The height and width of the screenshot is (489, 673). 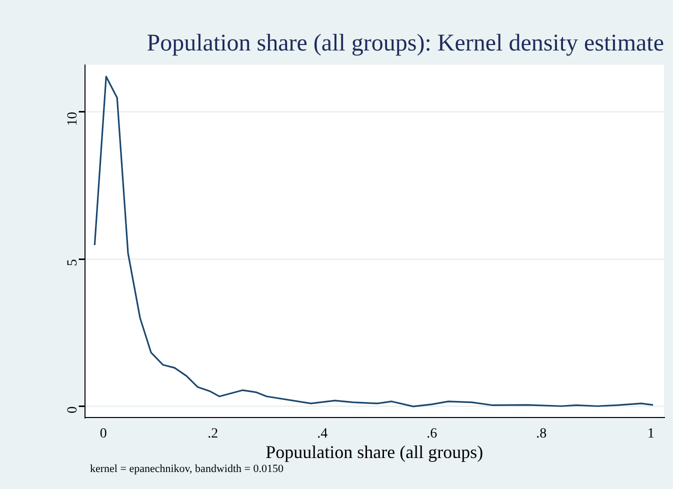 I want to click on x-axis-title: Popuulation share (all groups), so click(x=375, y=452).